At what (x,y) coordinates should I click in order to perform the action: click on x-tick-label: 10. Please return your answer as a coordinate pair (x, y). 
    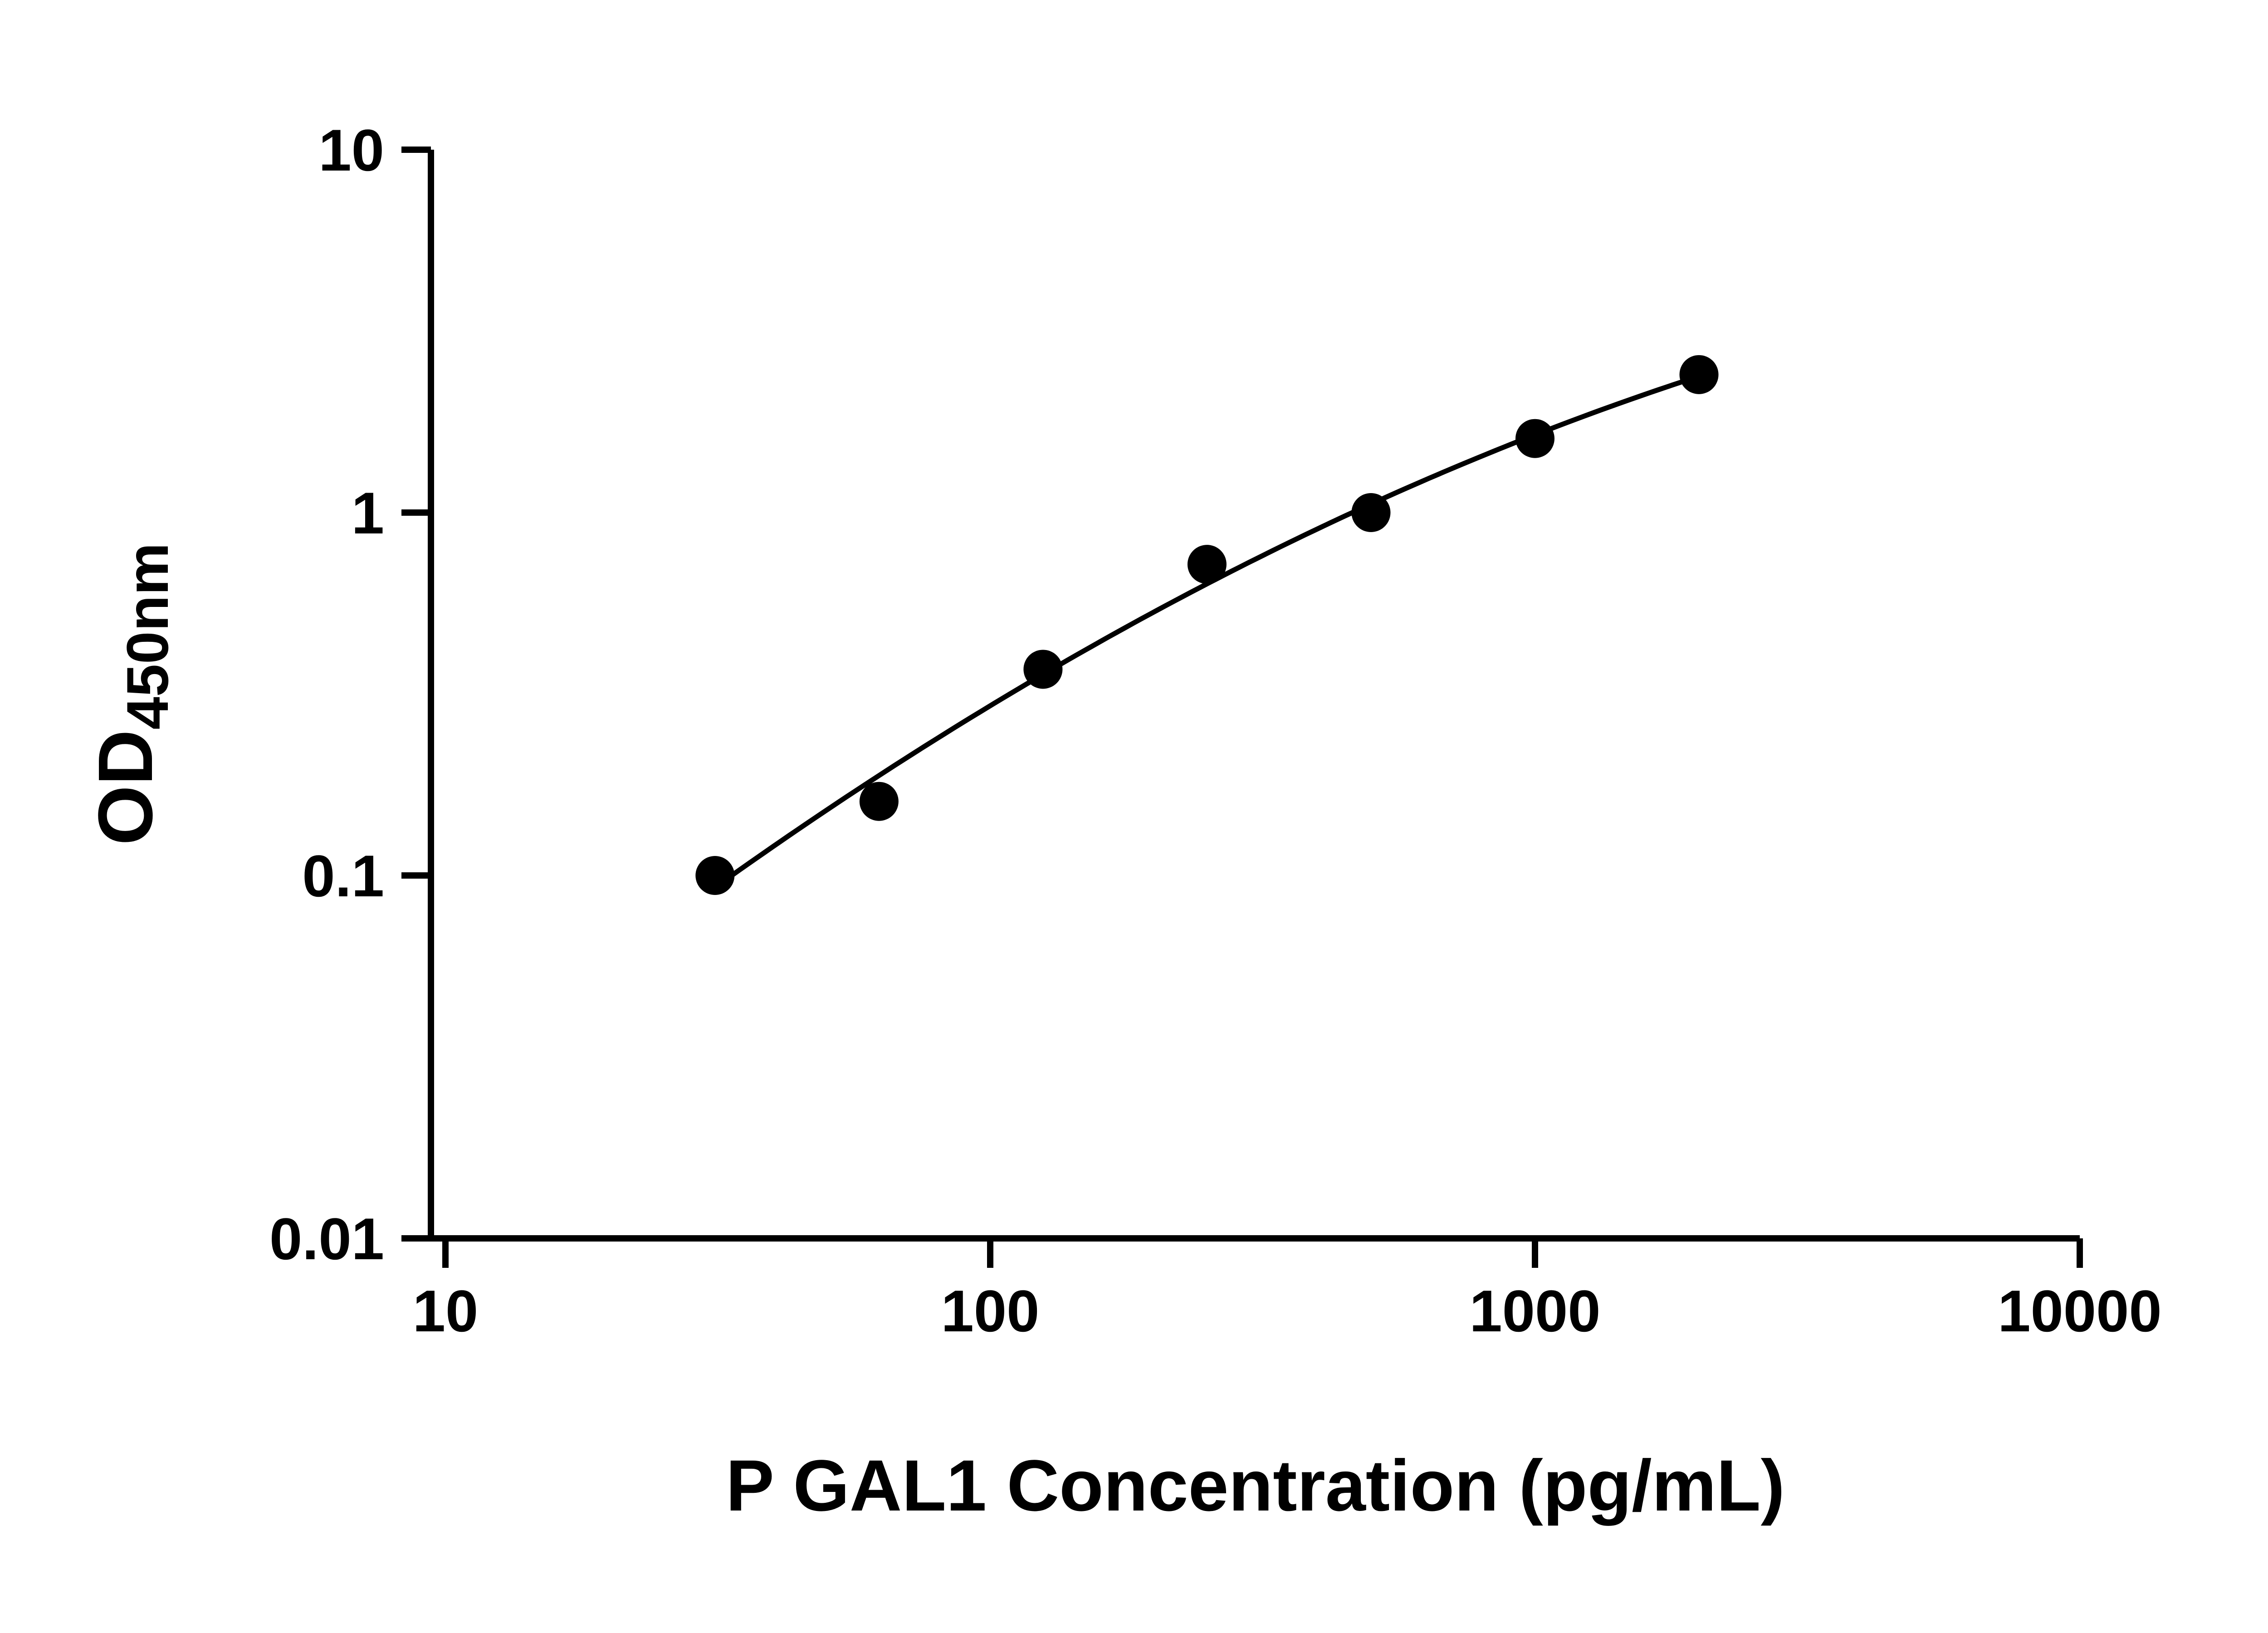
    Looking at the image, I should click on (446, 1311).